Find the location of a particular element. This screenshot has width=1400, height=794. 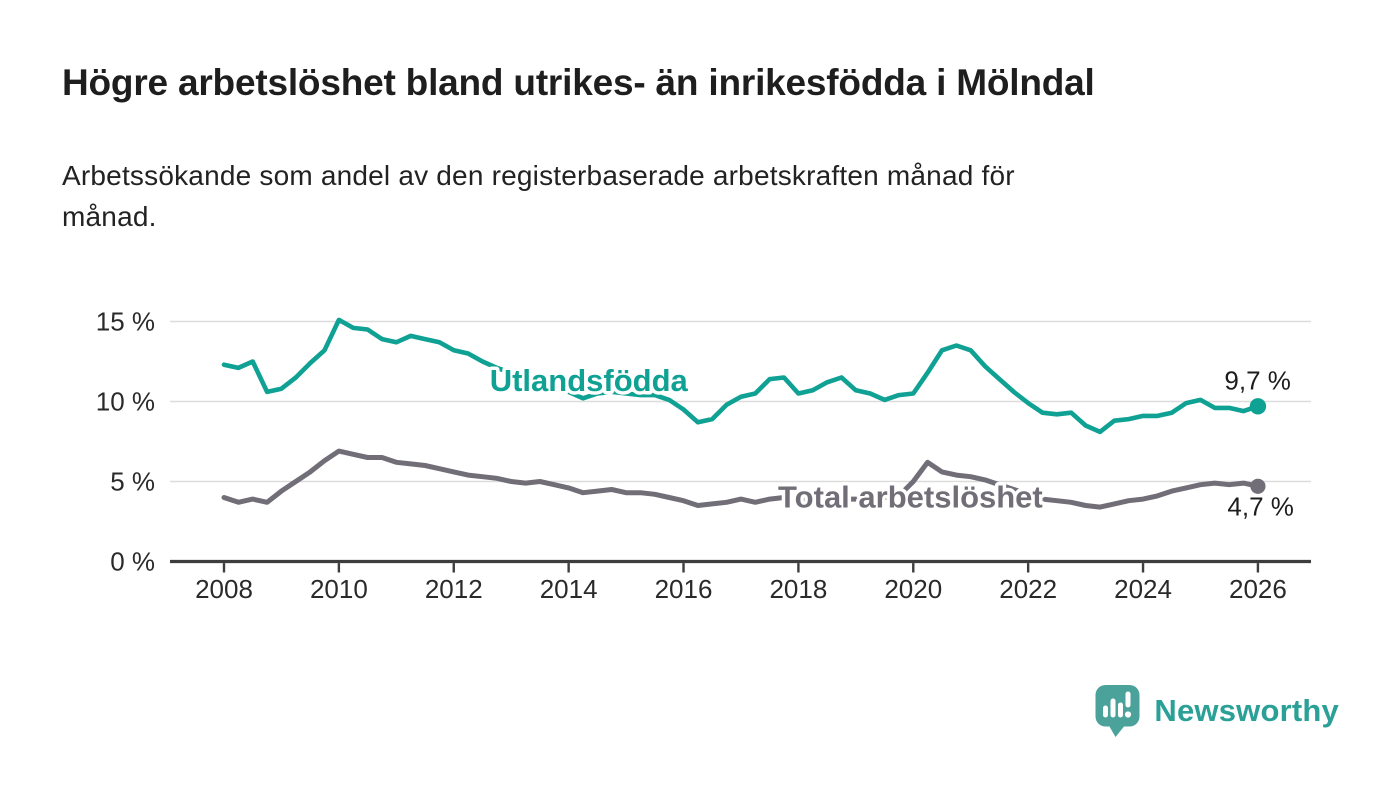

x-tick-label: 2010 is located at coordinates (339, 589).